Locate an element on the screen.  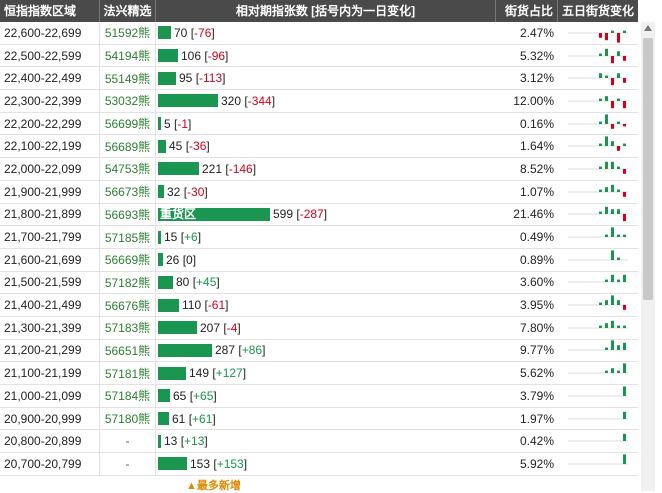
amount-value: 70 is located at coordinates (181, 32).